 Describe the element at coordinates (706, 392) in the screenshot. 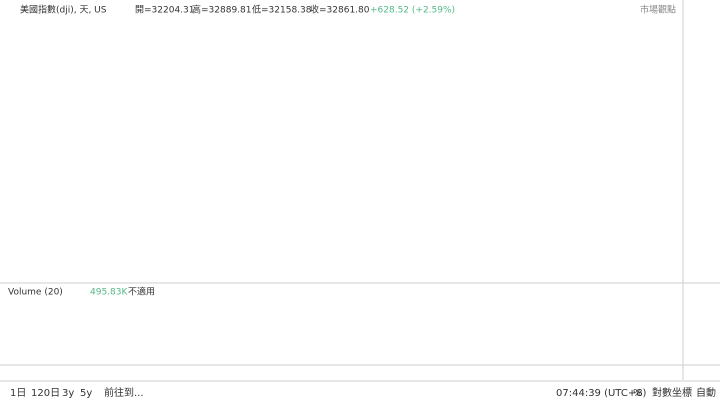

I see `auto-button: 自動` at that location.